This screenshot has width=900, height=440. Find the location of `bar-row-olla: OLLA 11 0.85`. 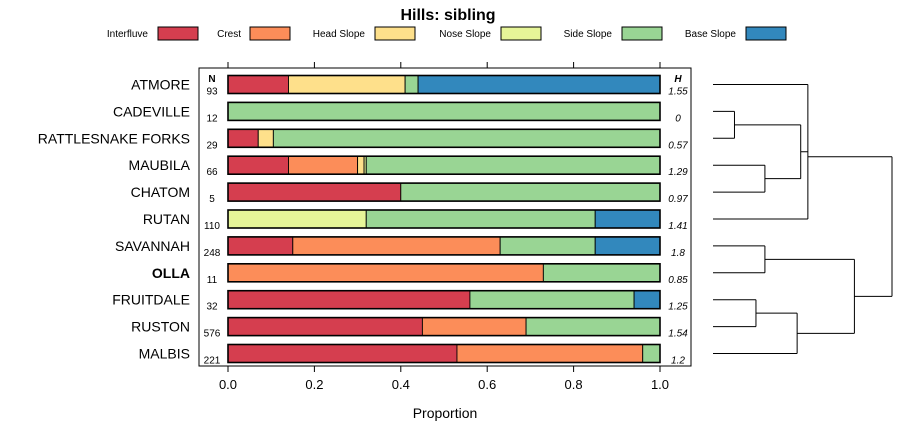

bar-row-olla: OLLA 11 0.85 is located at coordinates (420, 274).